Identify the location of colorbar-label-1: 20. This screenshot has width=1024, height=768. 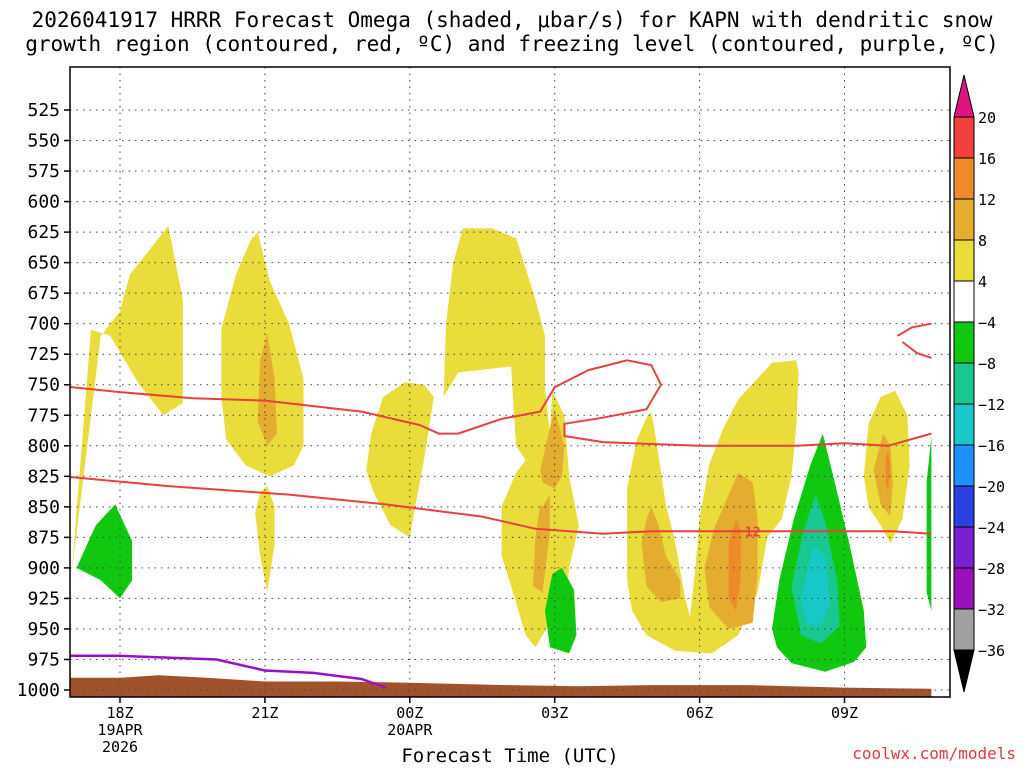
(987, 118).